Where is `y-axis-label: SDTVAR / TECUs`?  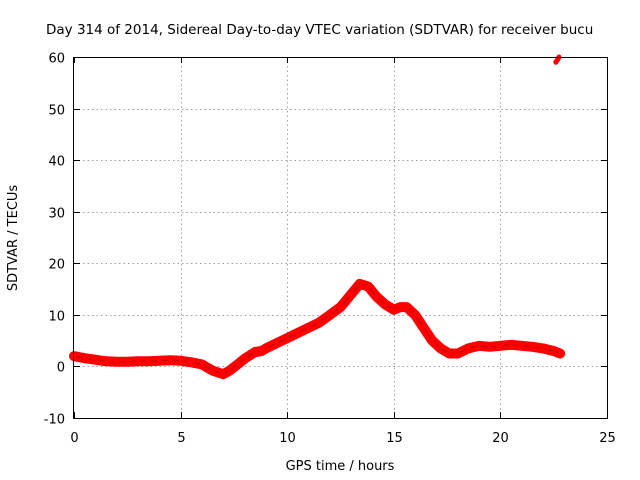 y-axis-label: SDTVAR / TECUs is located at coordinates (13, 238).